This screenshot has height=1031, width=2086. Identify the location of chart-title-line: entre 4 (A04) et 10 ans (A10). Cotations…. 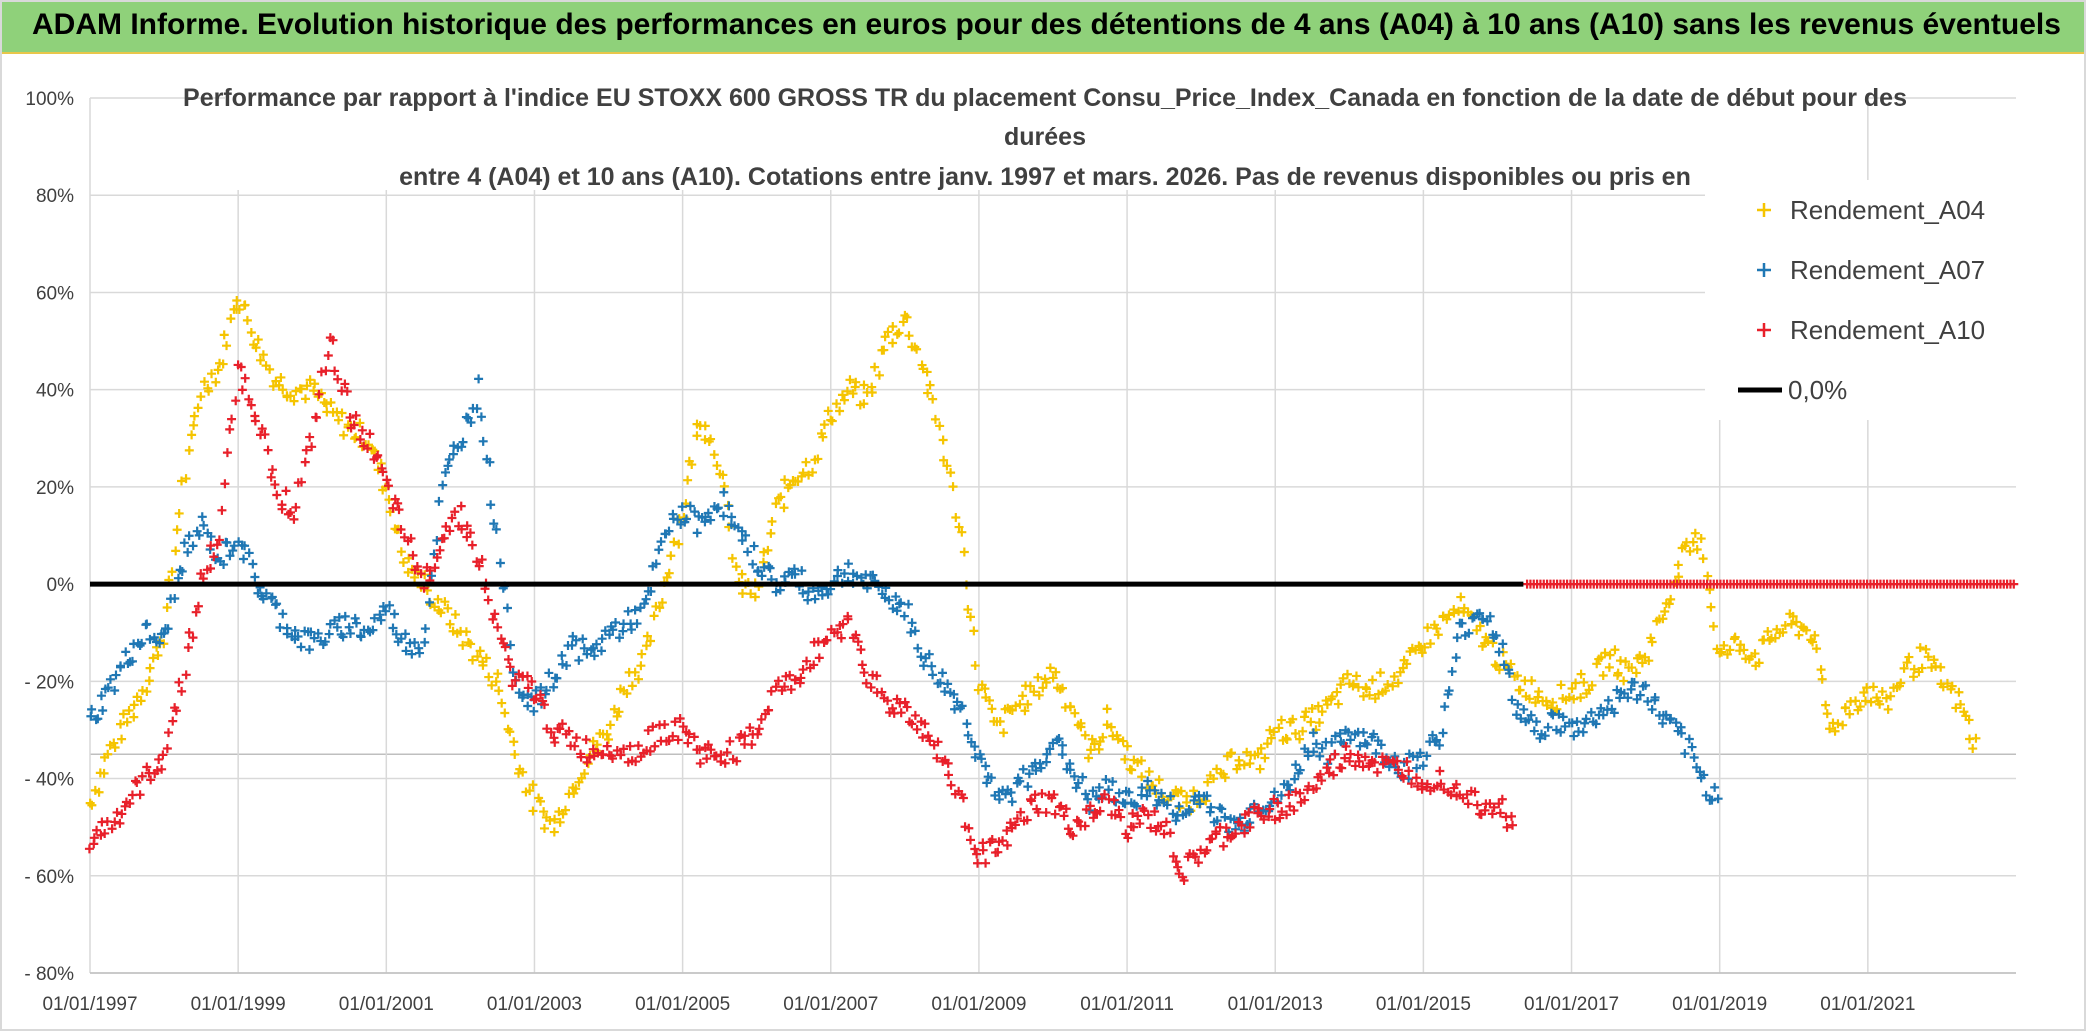
(1045, 177).